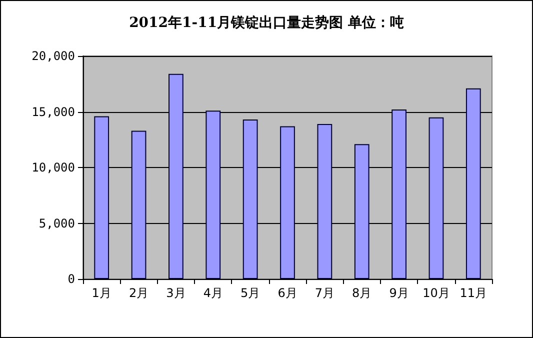 This screenshot has height=338, width=533. Describe the element at coordinates (399, 293) in the screenshot. I see `x-tick-label: 9月` at that location.